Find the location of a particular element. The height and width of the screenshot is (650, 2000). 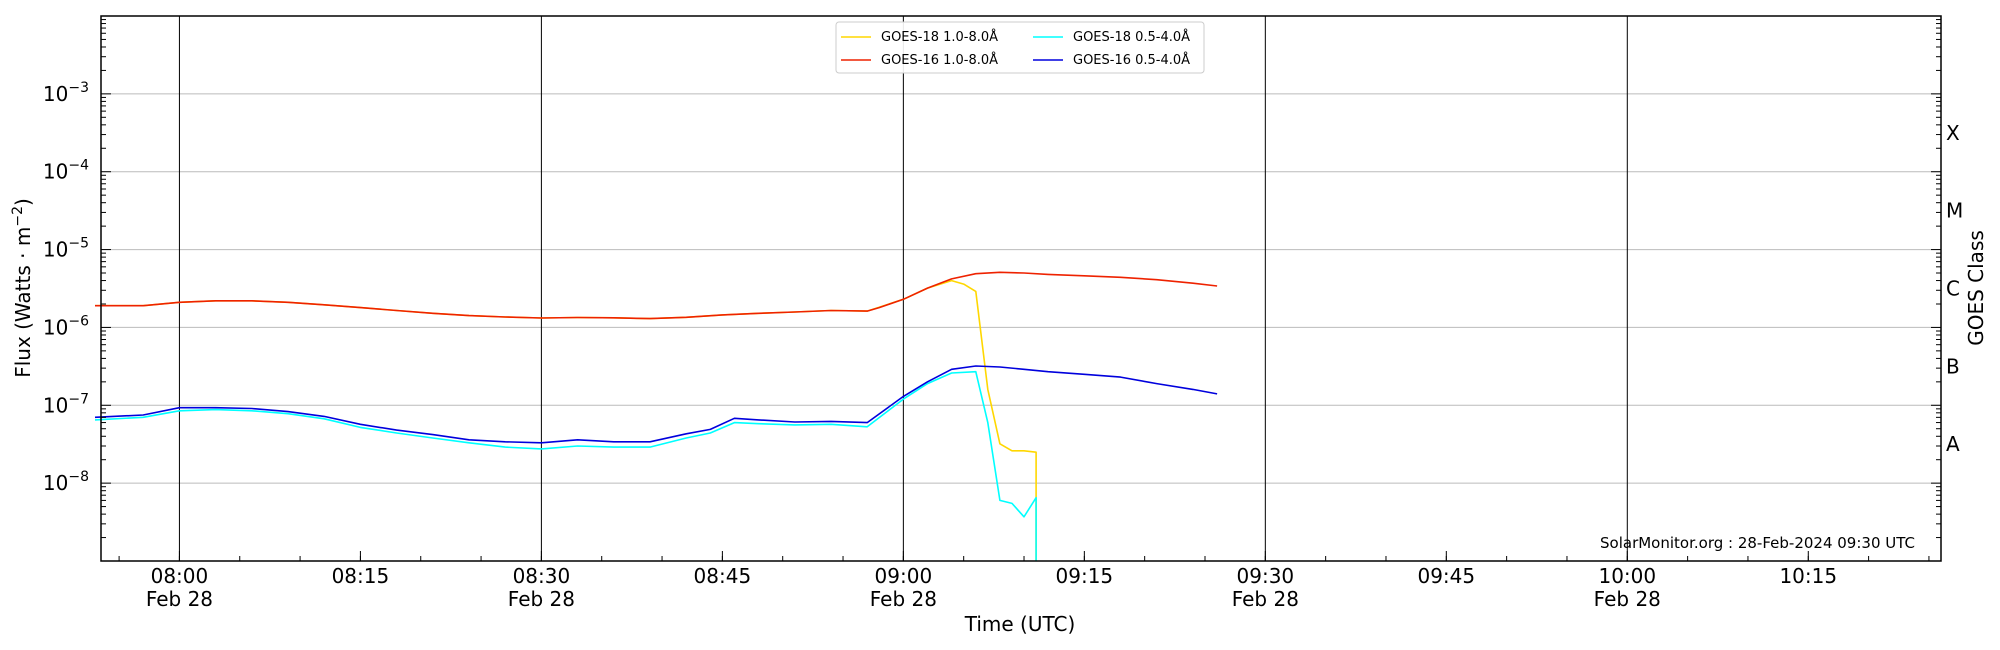

y-tick-labels: 10⁻⁸ 10⁻⁷ 10⁻⁶ 10⁻⁵ 10⁻⁴ 10⁻³ is located at coordinates (66, 287).